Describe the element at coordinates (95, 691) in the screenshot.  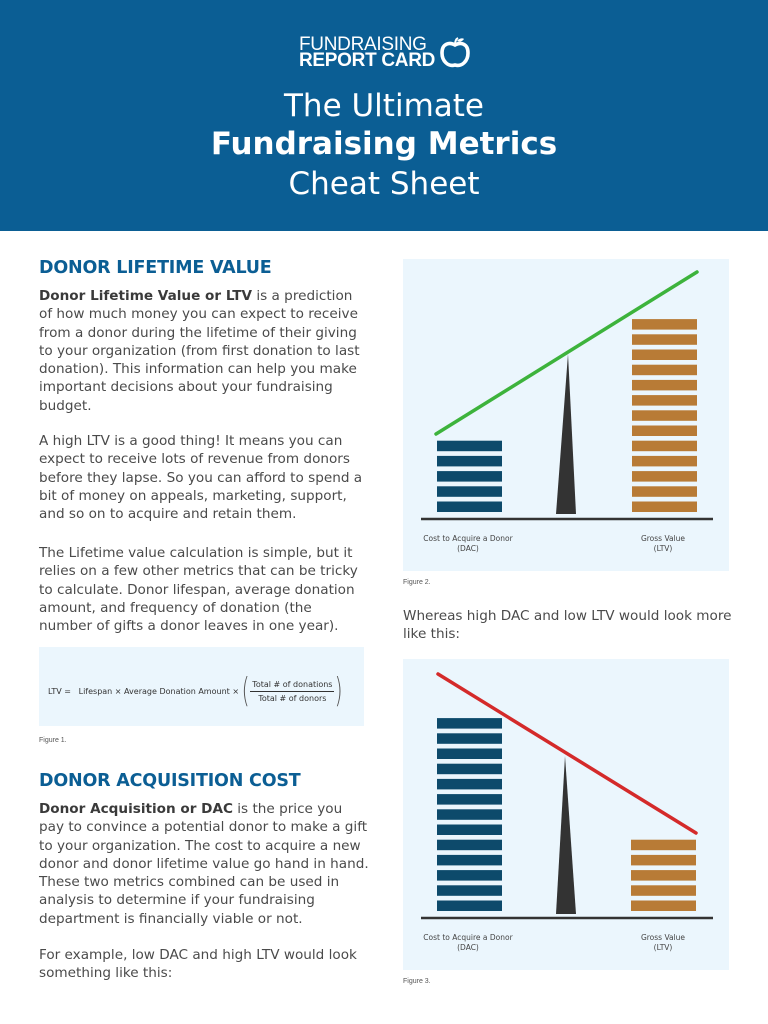
I see `formula-lifespan: Lifespan` at that location.